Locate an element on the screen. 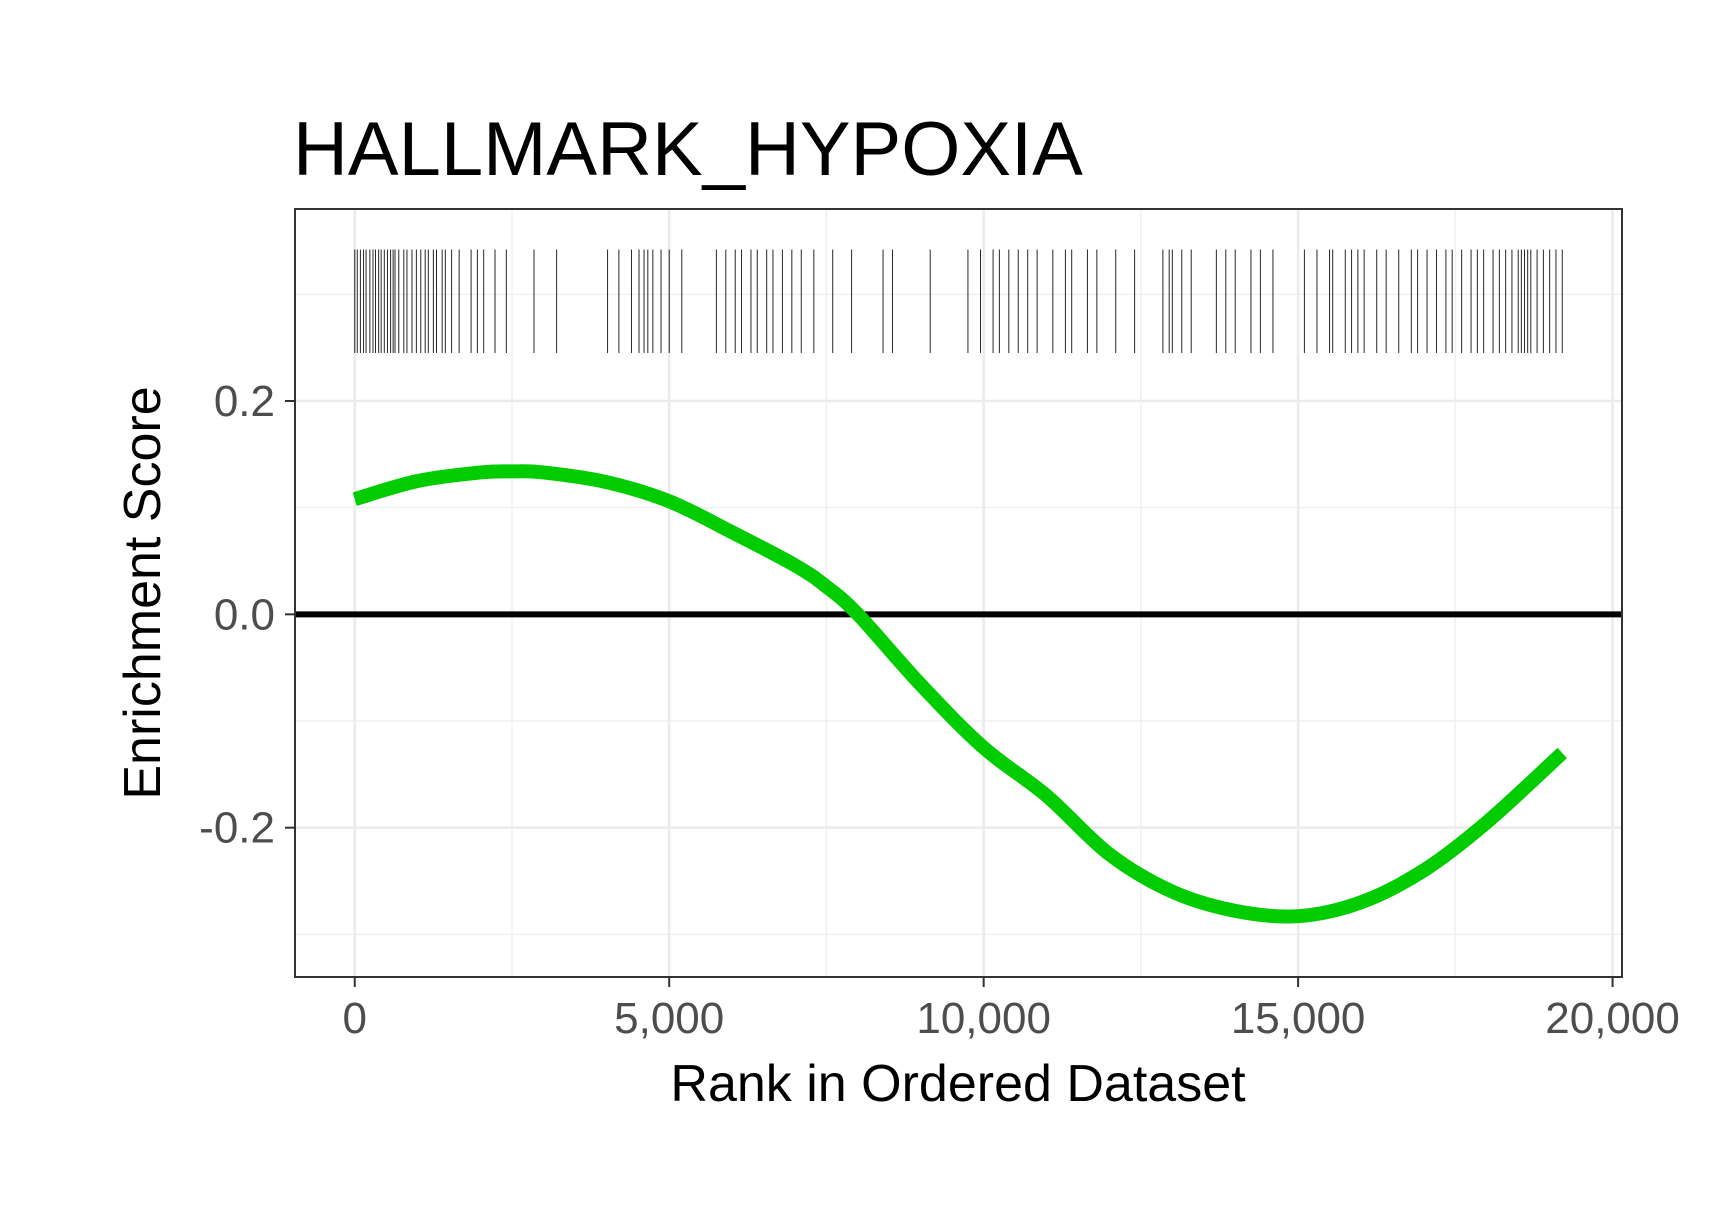  y-axis: -0.2 0.0 0.2 is located at coordinates (247, 615).